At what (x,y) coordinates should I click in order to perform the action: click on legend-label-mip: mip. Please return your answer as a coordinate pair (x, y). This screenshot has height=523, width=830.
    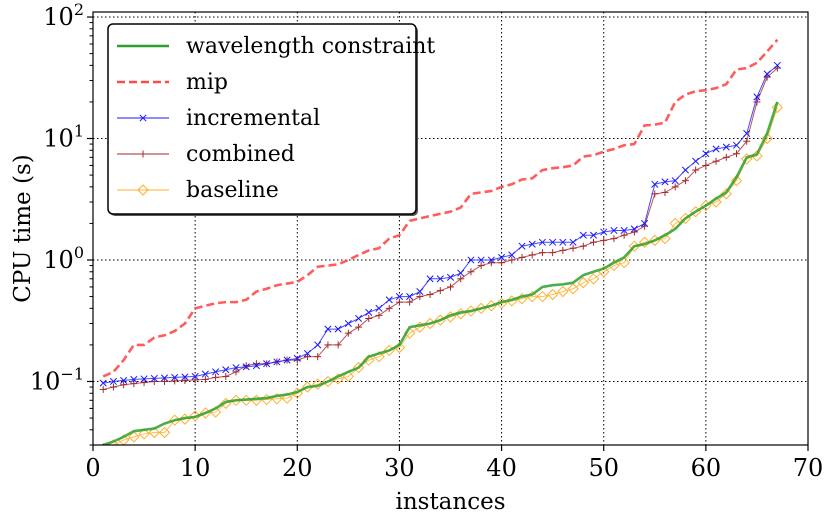
    Looking at the image, I should click on (207, 82).